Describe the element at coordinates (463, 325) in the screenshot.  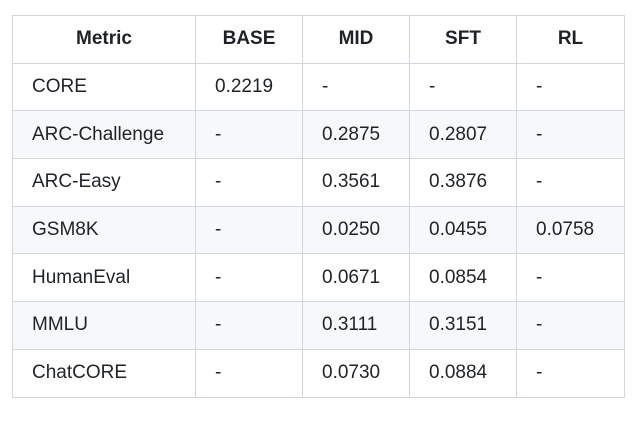
I see `metric-value: 0.3151` at that location.